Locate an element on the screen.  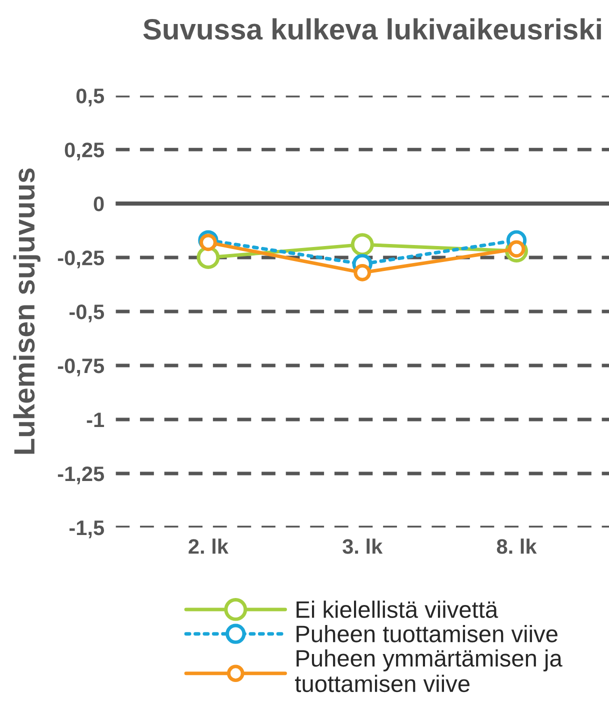
legend-label: Puheen ymmärtämisen ja tuottamisen viive is located at coordinates (428, 670).